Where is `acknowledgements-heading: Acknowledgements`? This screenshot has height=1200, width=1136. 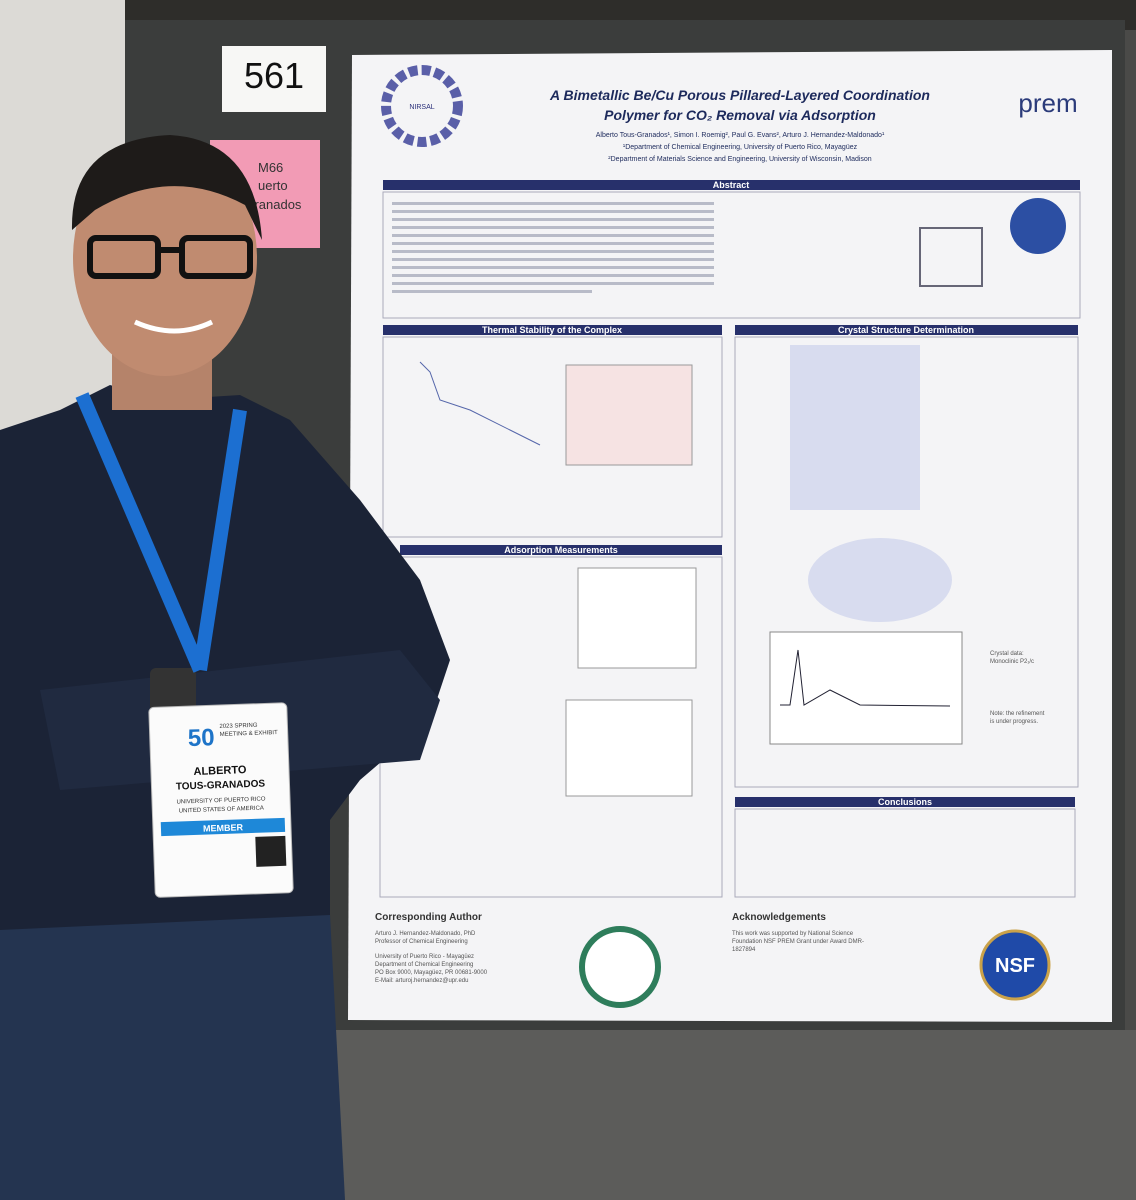 acknowledgements-heading: Acknowledgements is located at coordinates (779, 917).